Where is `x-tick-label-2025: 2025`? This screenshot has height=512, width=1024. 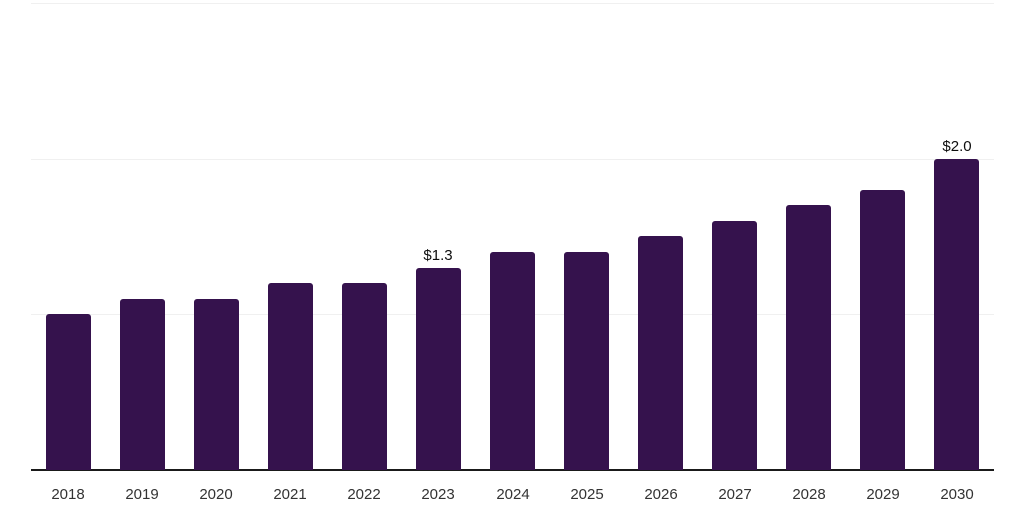 x-tick-label-2025: 2025 is located at coordinates (587, 494).